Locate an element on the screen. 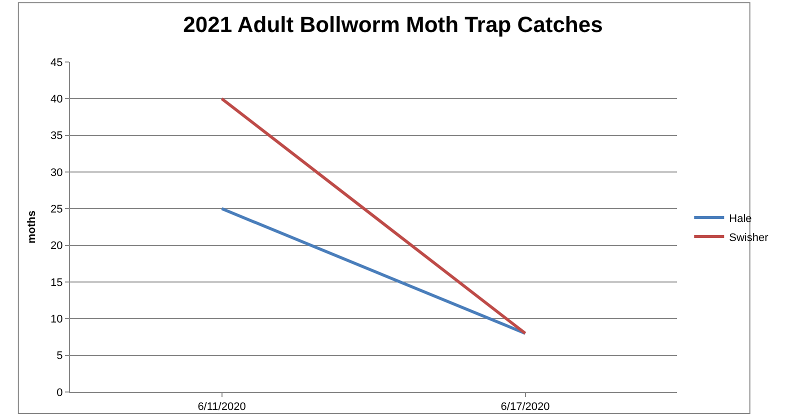 The width and height of the screenshot is (786, 420). y-tick-label: 25 is located at coordinates (56, 210).